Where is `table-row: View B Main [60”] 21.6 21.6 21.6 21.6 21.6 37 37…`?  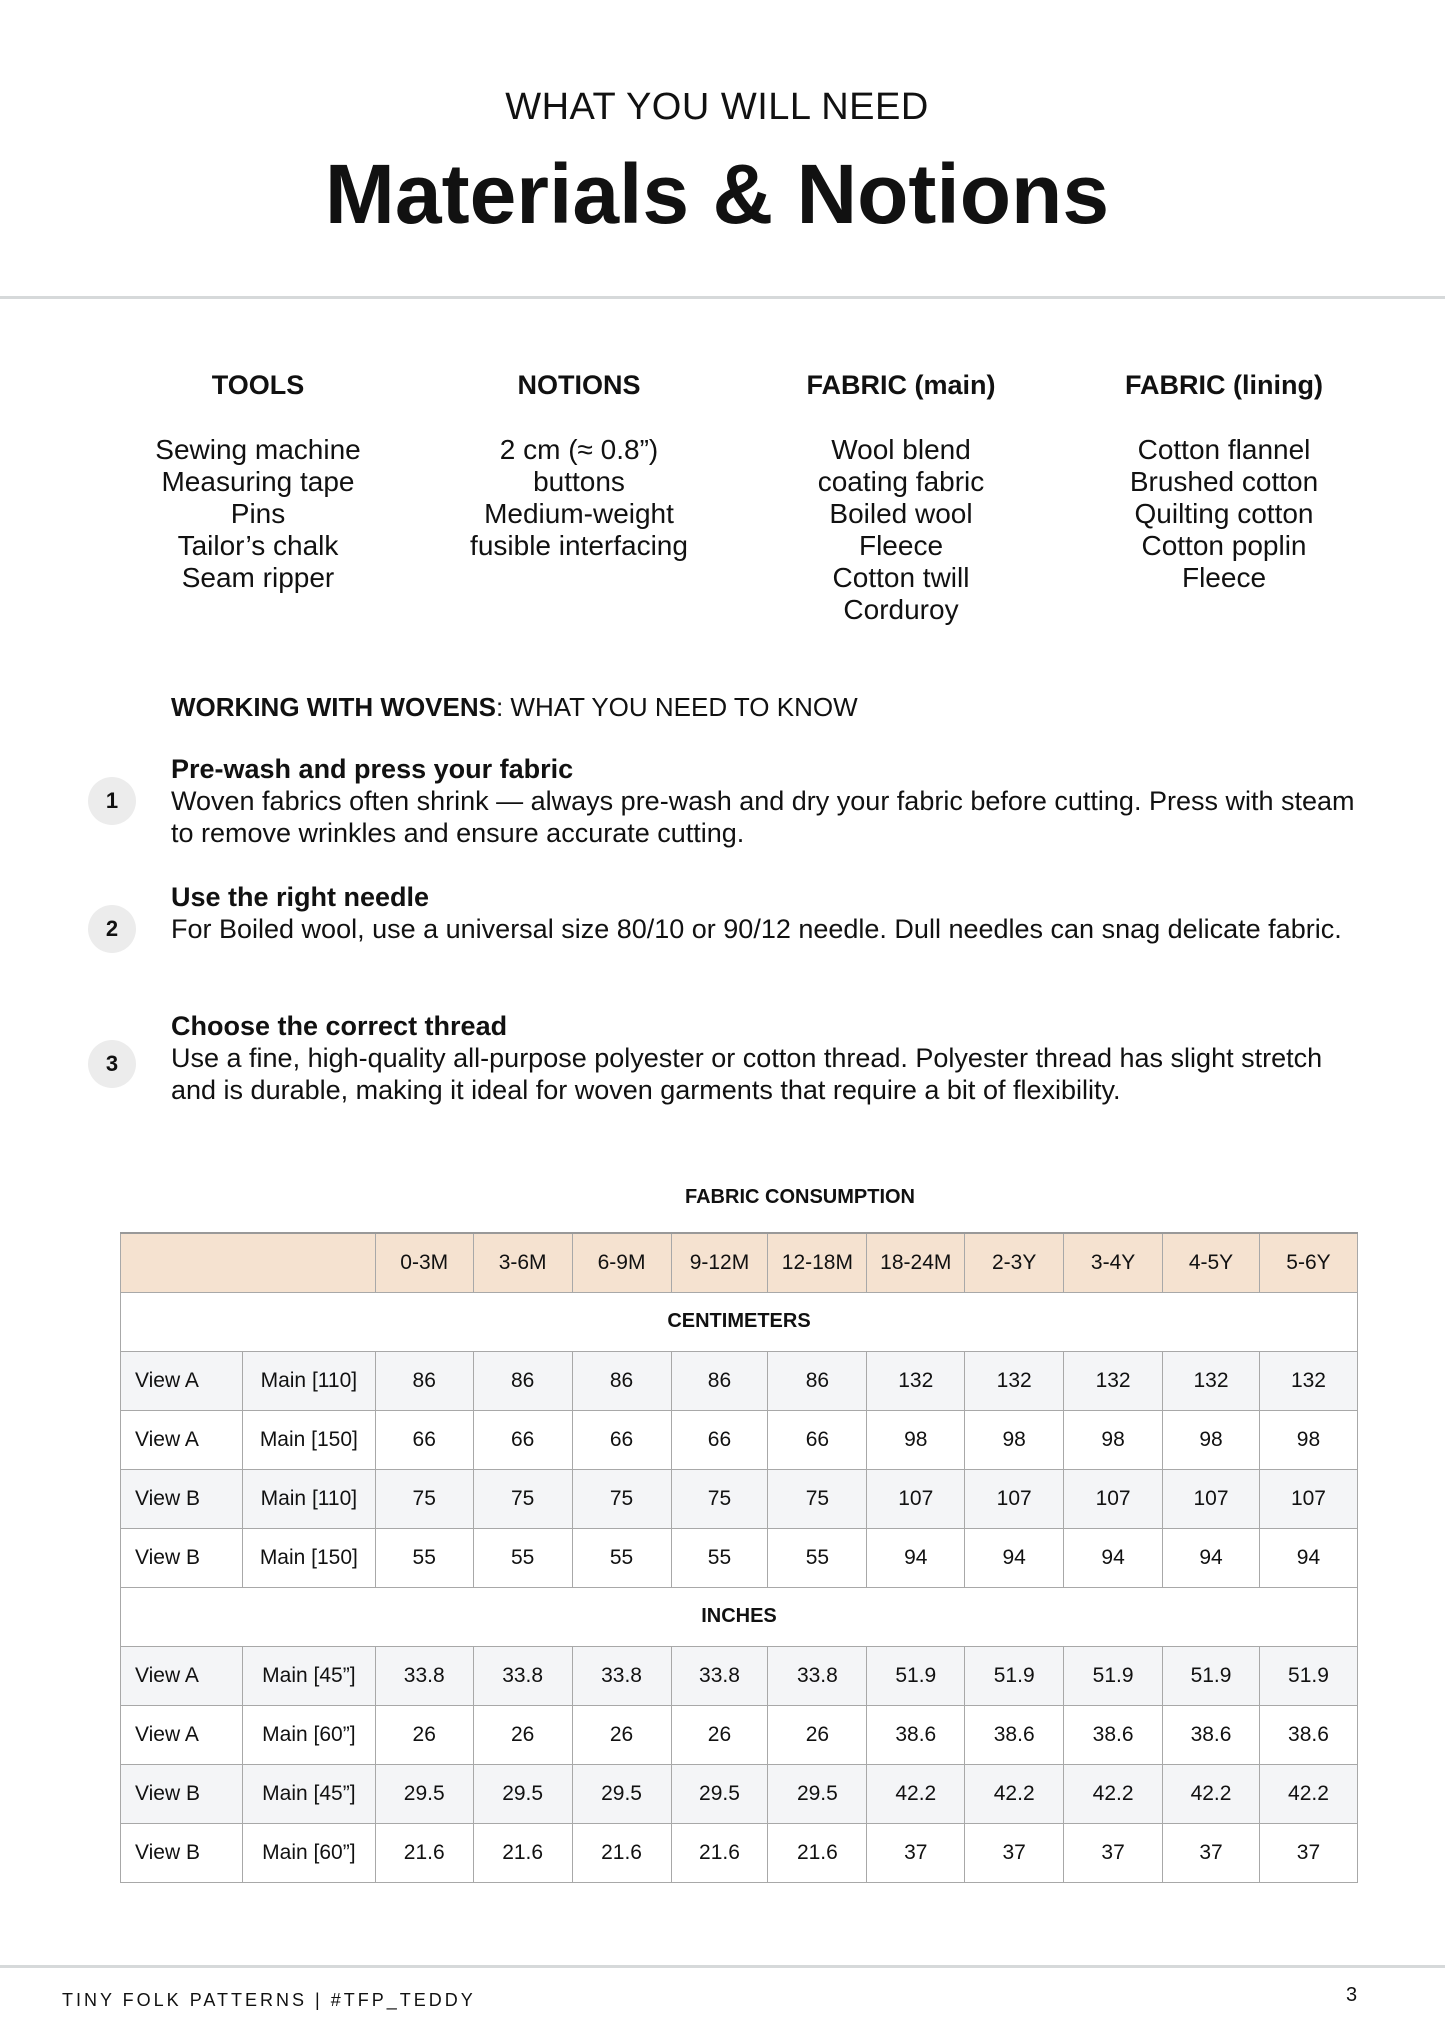
table-row: View B Main [60”] 21.6 21.6 21.6 21.6 21.6 37 37… is located at coordinates (739, 1852).